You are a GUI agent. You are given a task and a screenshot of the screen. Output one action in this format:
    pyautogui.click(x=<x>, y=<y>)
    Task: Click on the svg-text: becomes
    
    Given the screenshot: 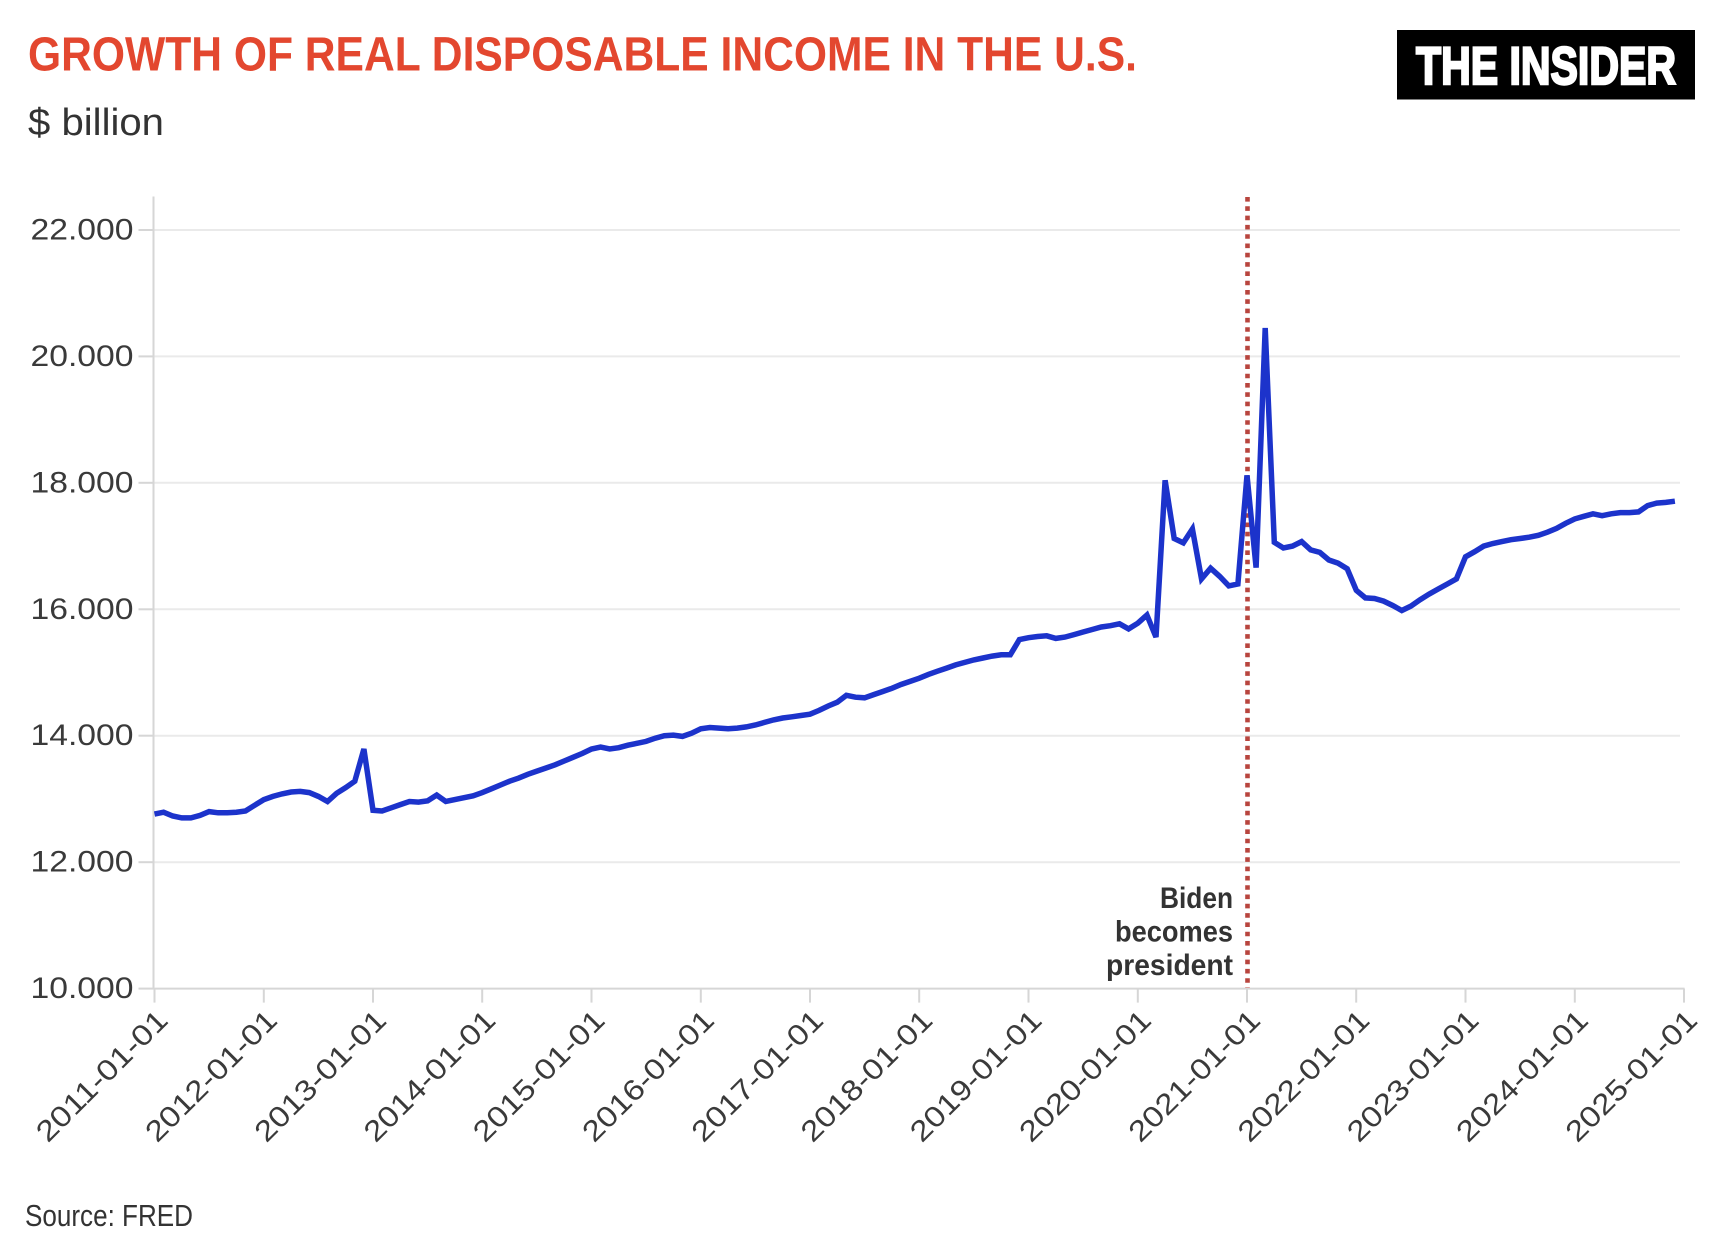 What is the action you would take?
    pyautogui.click(x=1174, y=932)
    